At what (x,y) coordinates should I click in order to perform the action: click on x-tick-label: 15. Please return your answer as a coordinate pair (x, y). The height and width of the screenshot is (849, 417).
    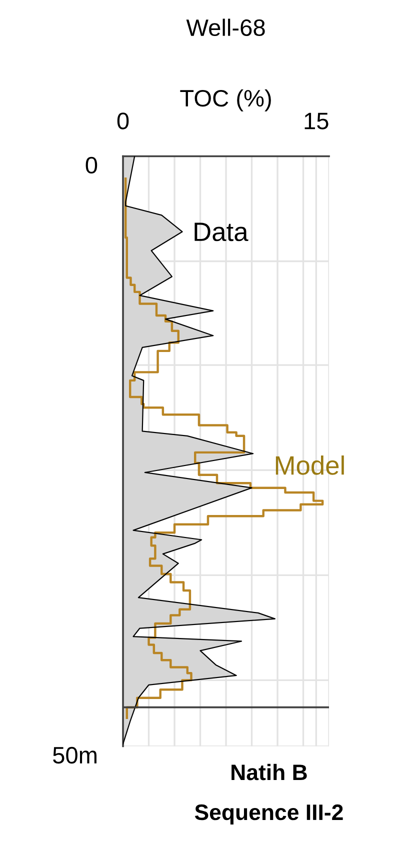
    Looking at the image, I should click on (316, 121).